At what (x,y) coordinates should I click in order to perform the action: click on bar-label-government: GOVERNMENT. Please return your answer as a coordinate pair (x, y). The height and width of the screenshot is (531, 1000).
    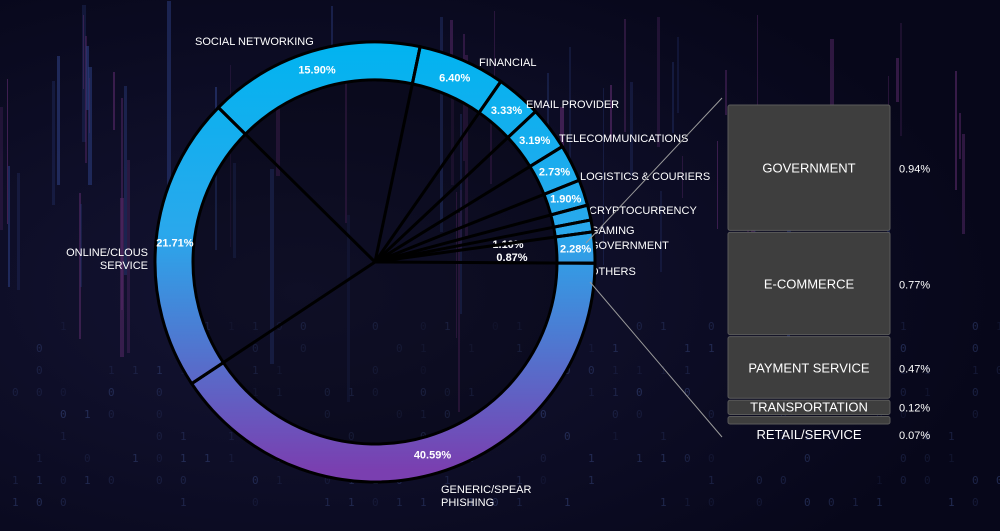
    Looking at the image, I should click on (808, 168).